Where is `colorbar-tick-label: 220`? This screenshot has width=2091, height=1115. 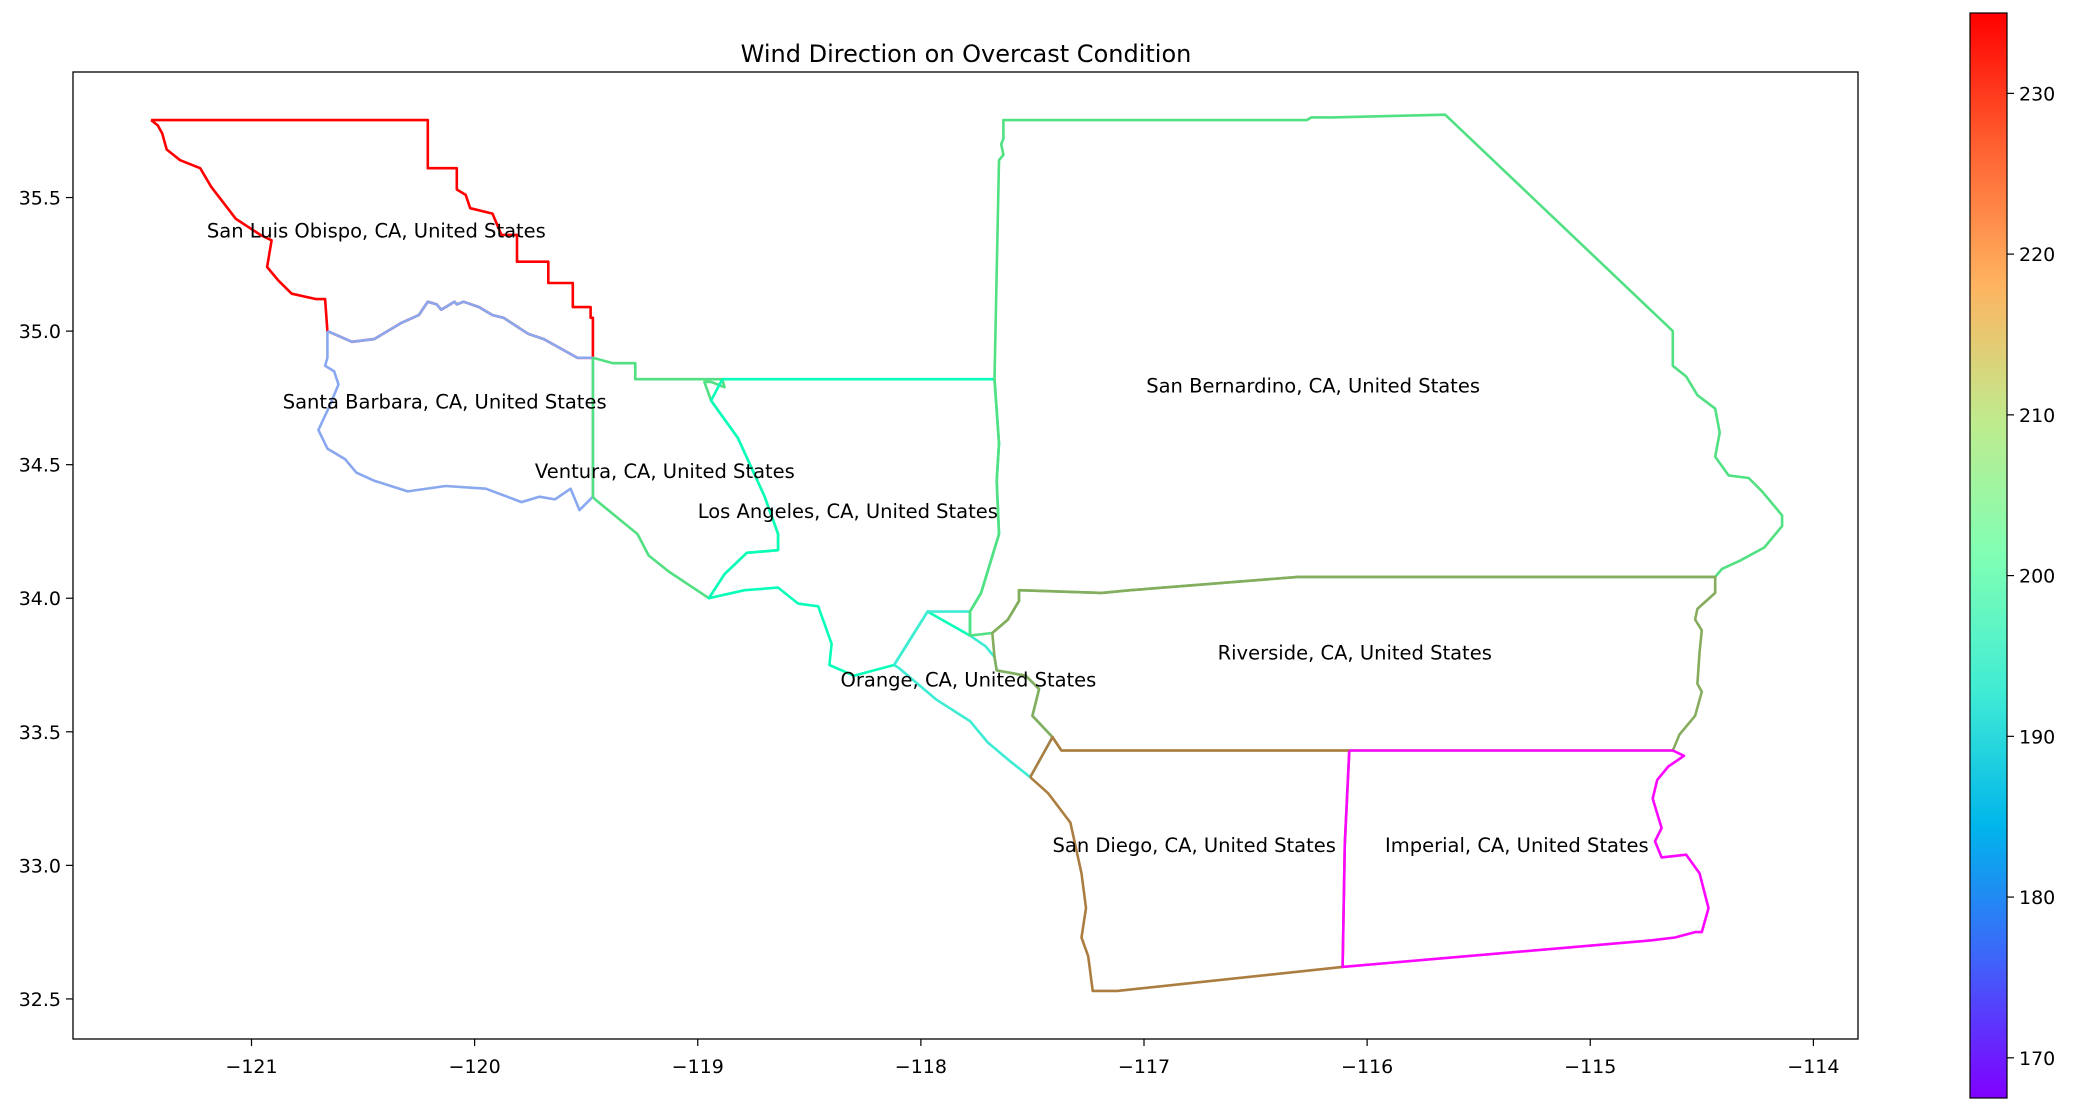 colorbar-tick-label: 220 is located at coordinates (2037, 255).